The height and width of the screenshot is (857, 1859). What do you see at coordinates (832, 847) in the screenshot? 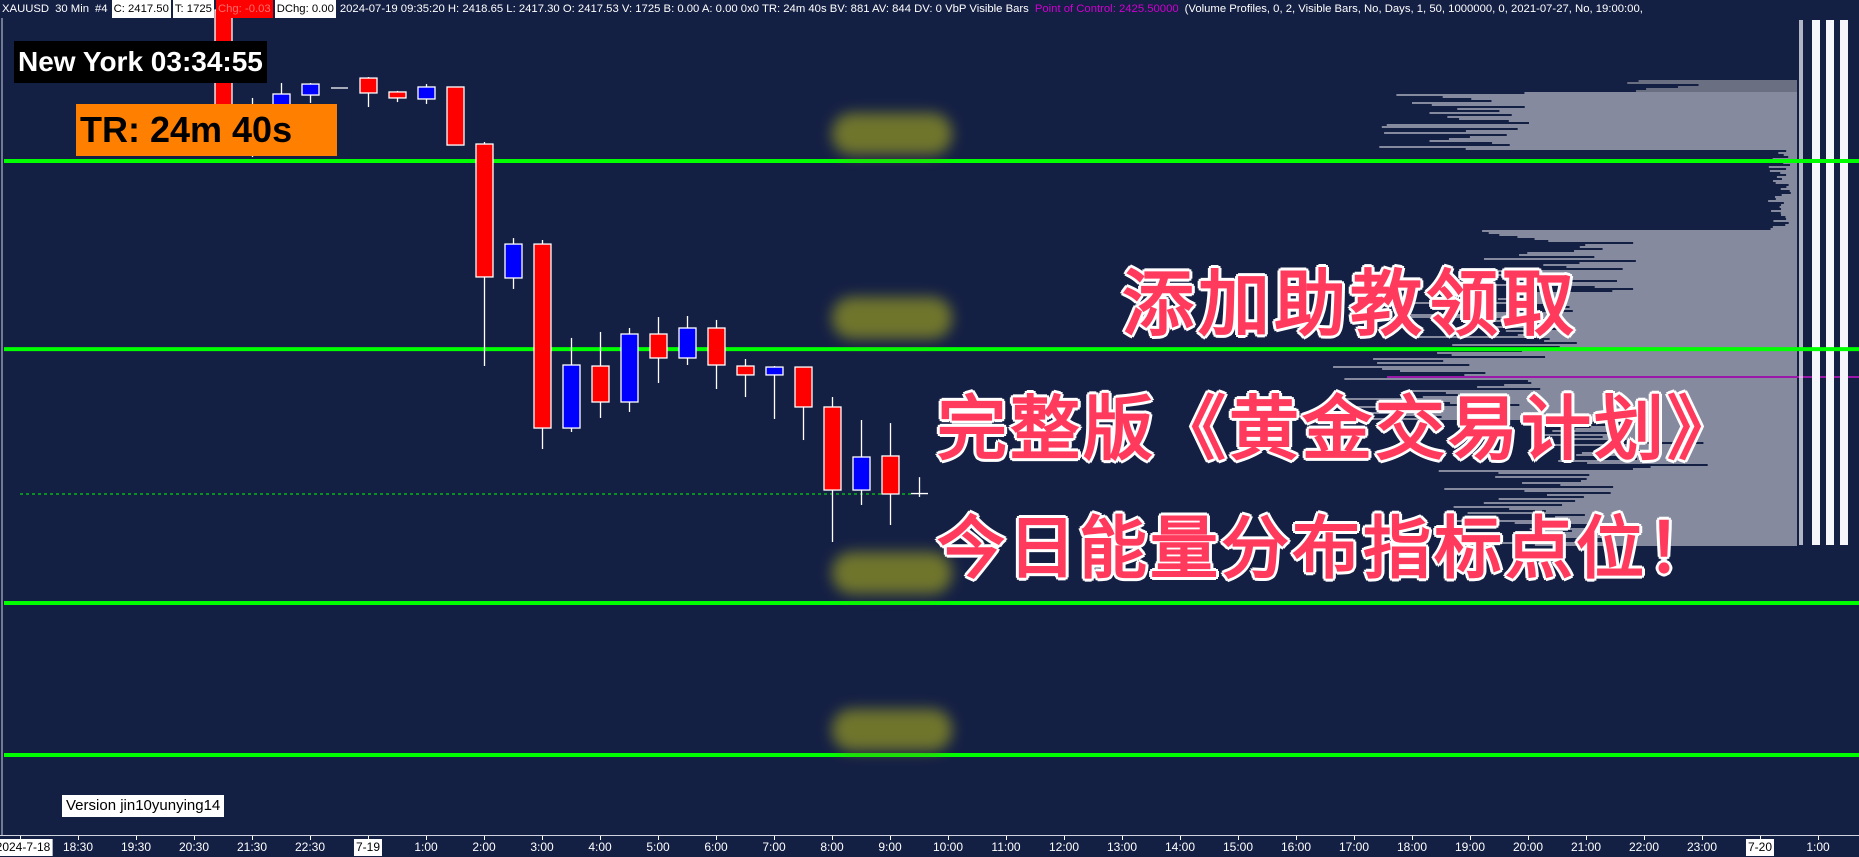
I see `time-axis-label: 8:00` at bounding box center [832, 847].